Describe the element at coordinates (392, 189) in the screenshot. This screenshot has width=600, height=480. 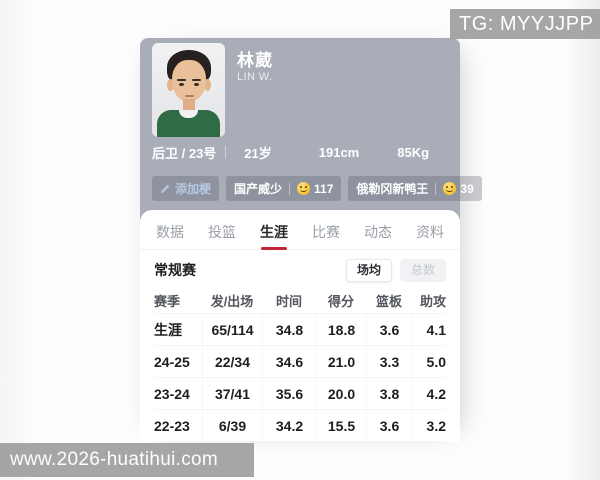
I see `meme-badge-label: 俄勒冈新鸭王` at that location.